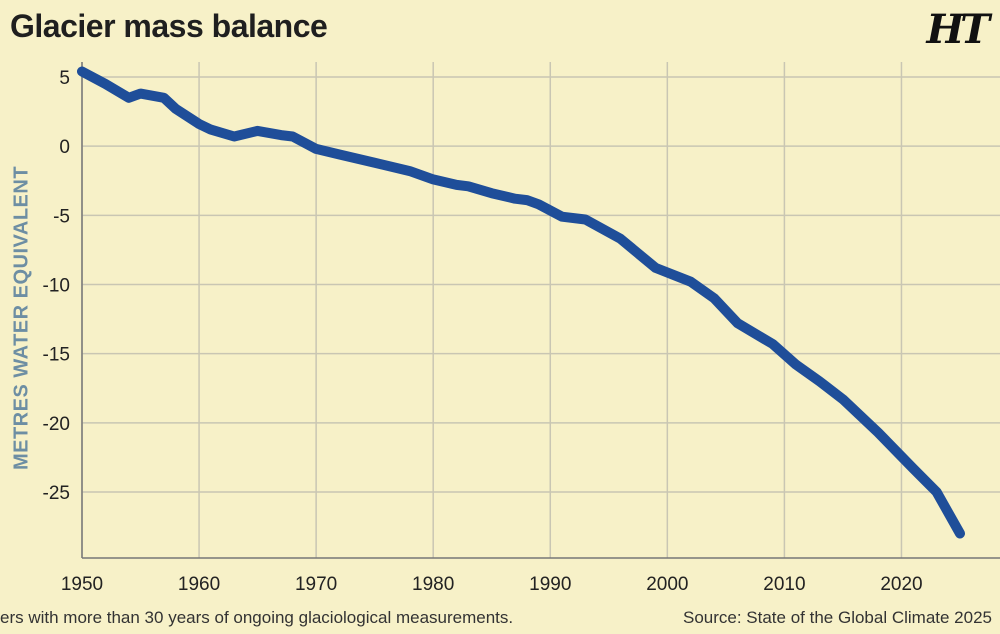 The image size is (1000, 634). Describe the element at coordinates (901, 584) in the screenshot. I see `x-tick-label-2020: 2020` at that location.